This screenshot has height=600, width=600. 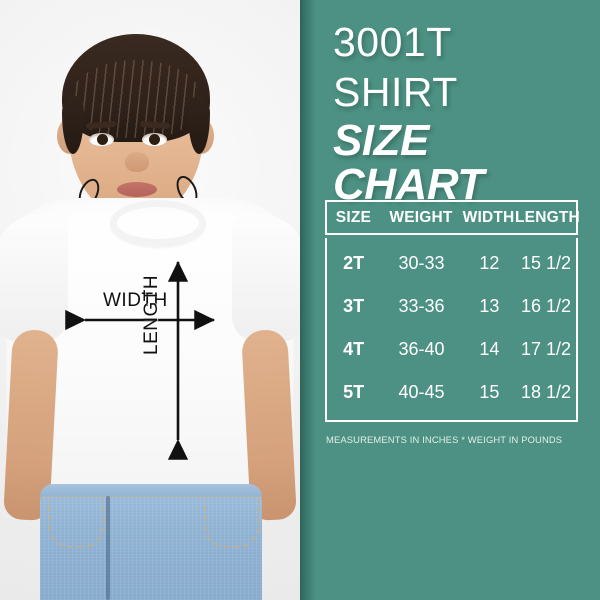 What do you see at coordinates (266, 278) in the screenshot?
I see `sleeve-right` at bounding box center [266, 278].